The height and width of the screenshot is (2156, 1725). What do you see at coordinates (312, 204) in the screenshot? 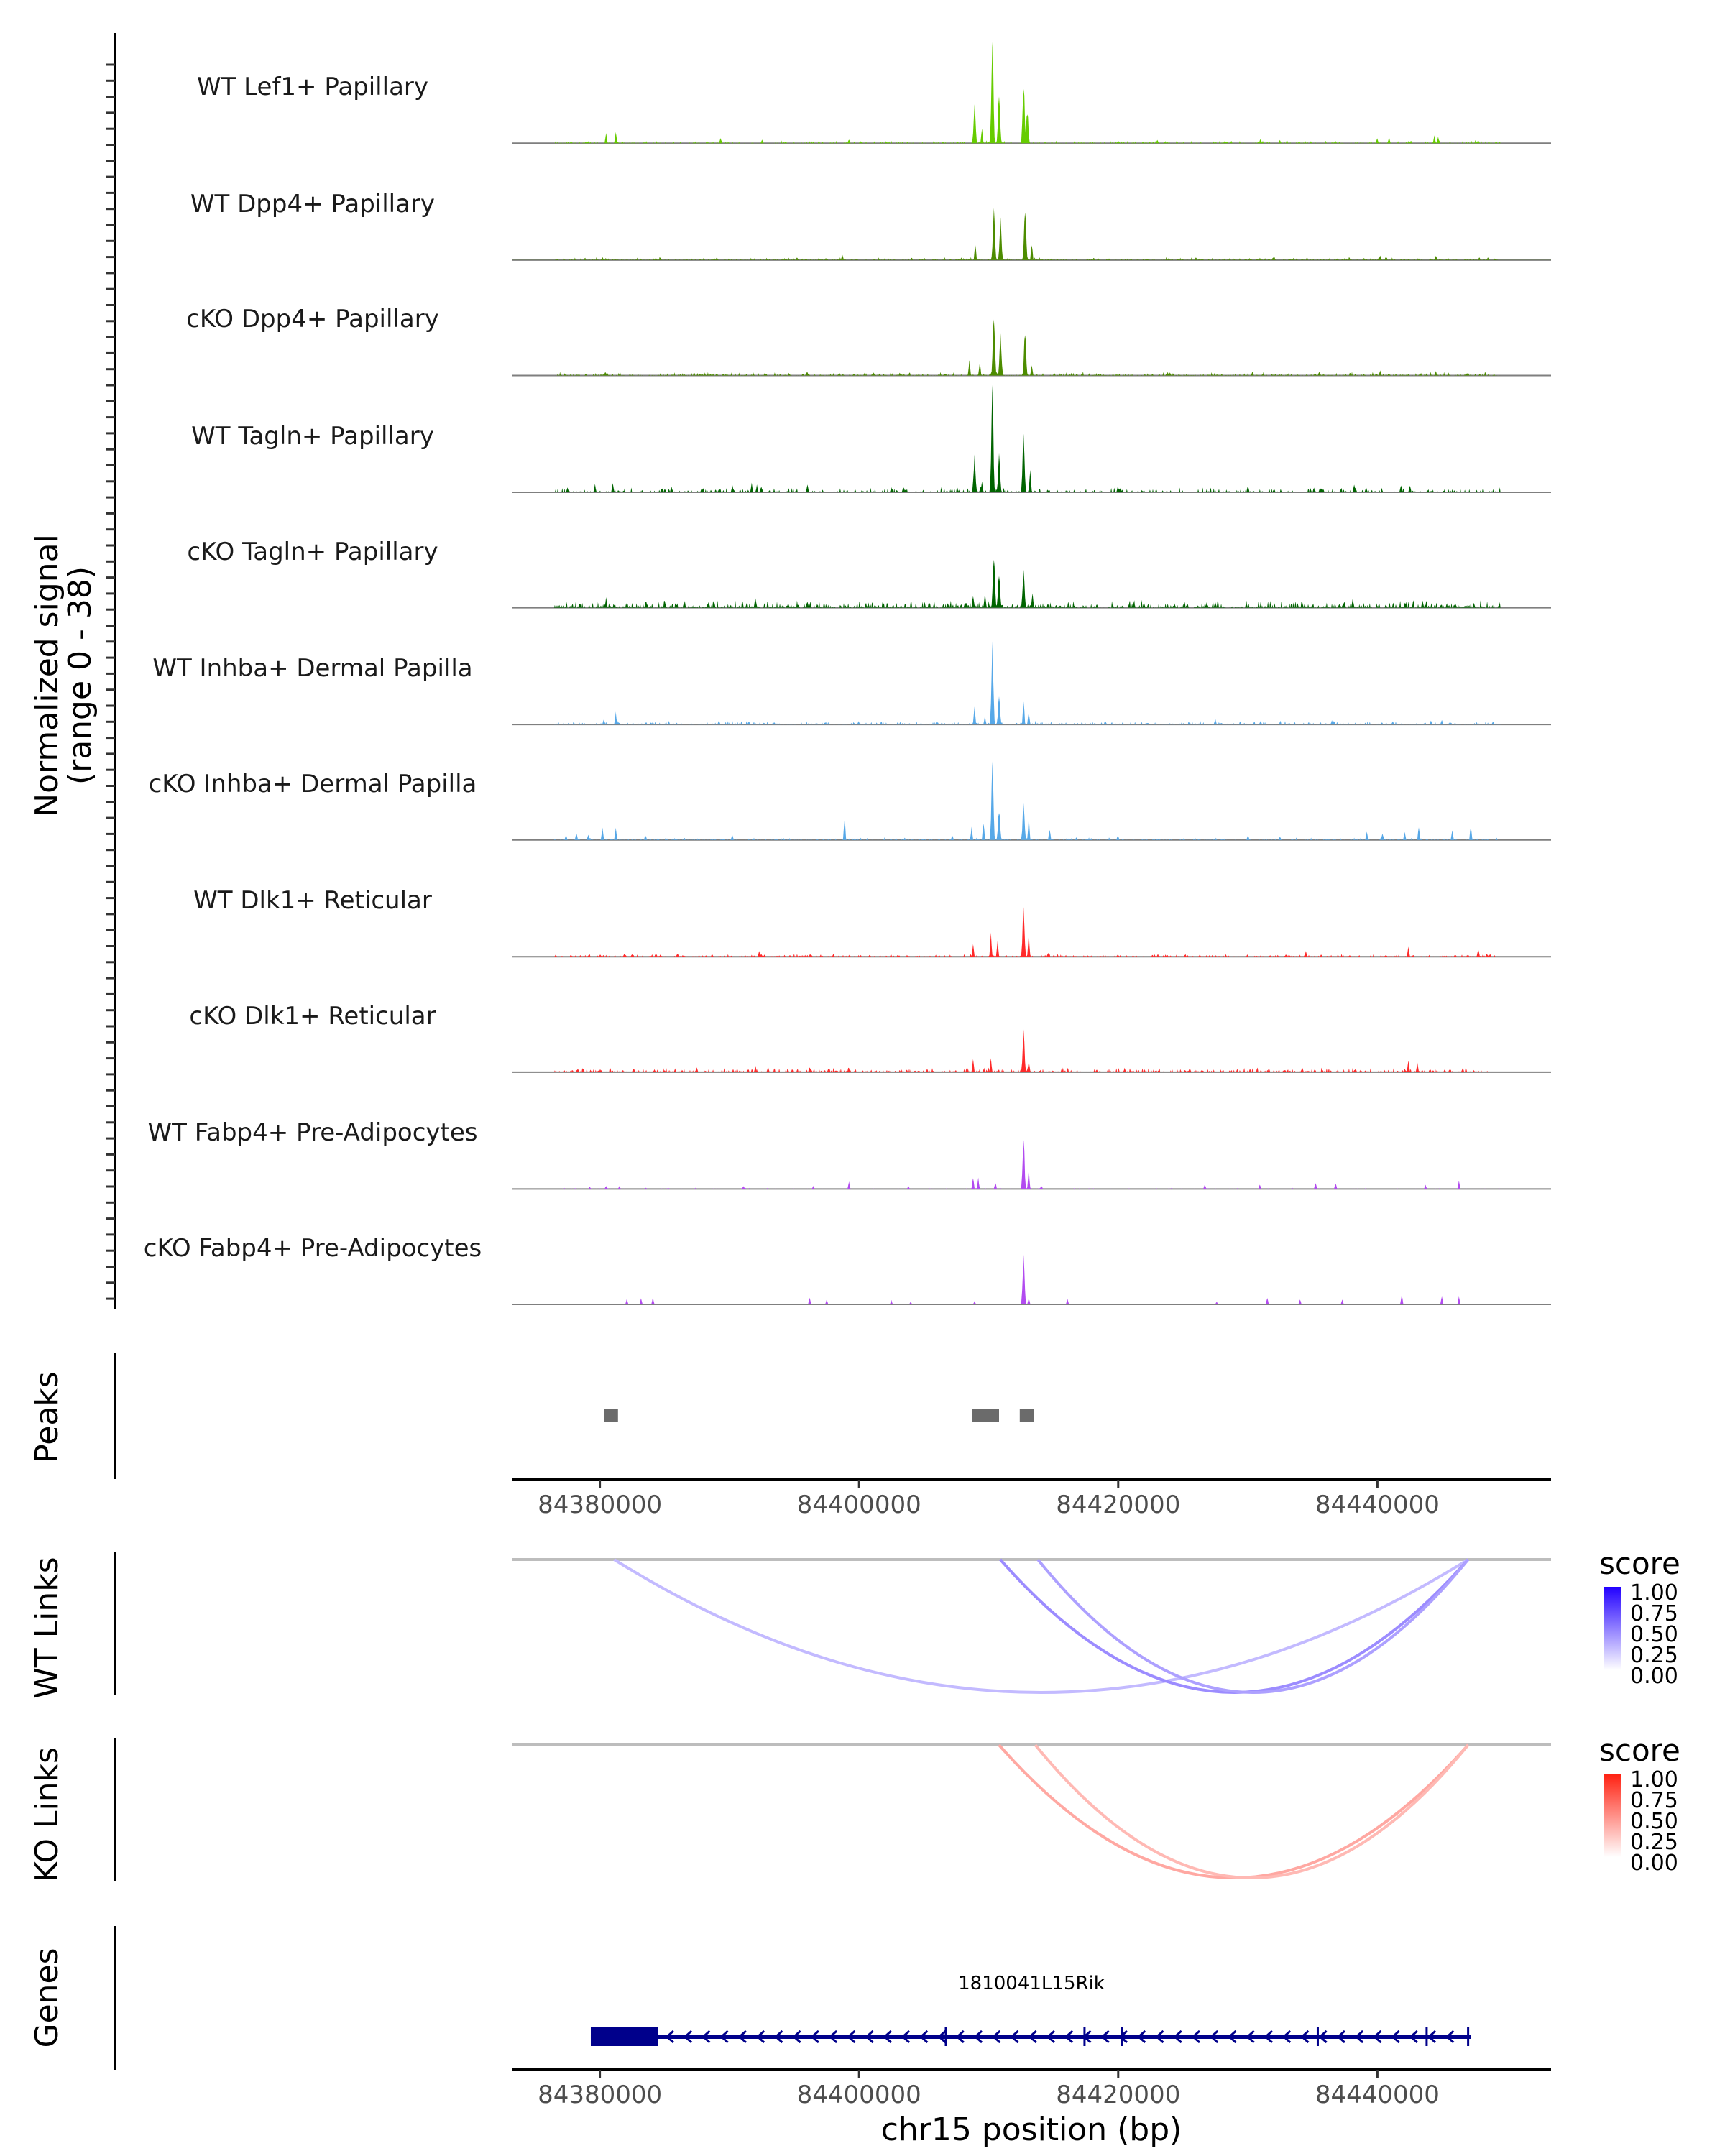
I see `track-label: WT Dpp4+ Papillary` at bounding box center [312, 204].